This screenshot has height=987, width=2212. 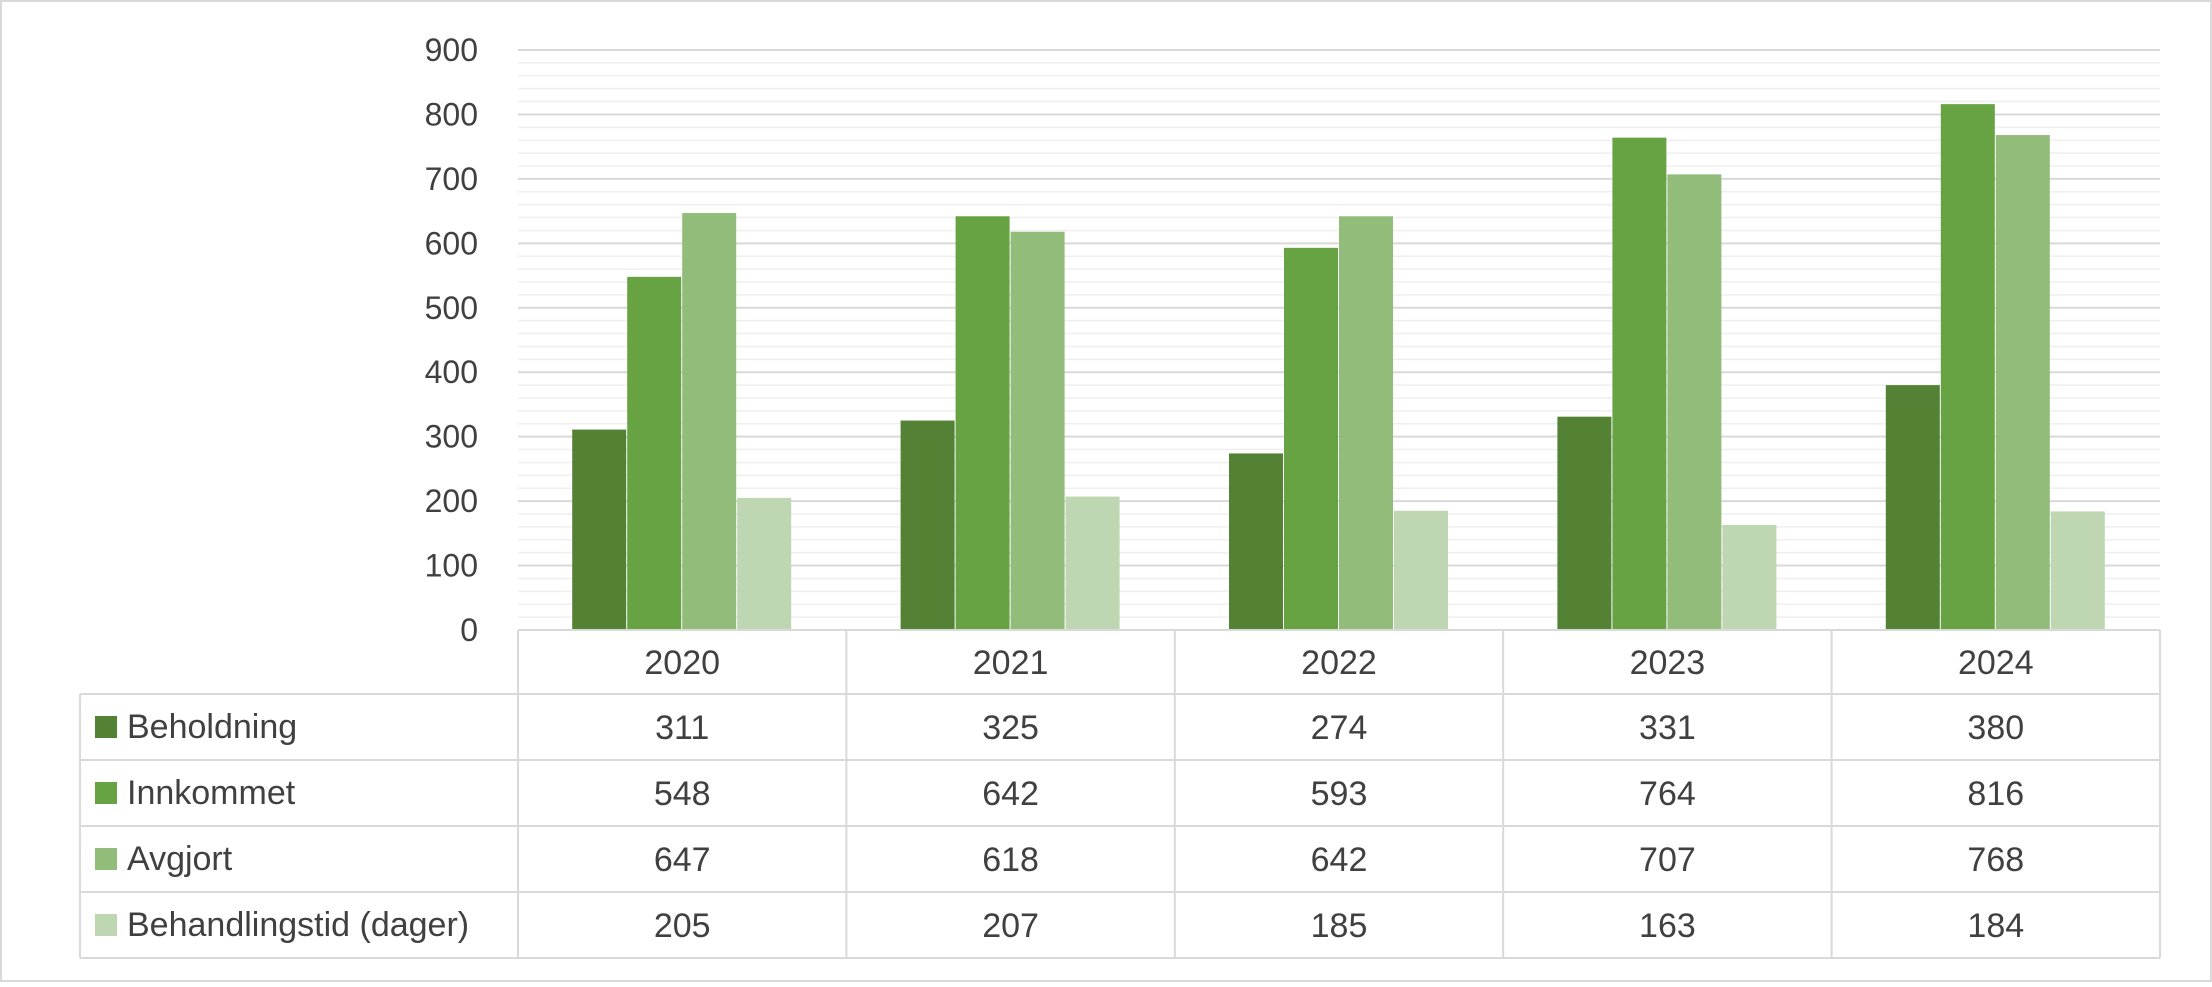 I want to click on y-tick-label: 700, so click(x=451, y=179).